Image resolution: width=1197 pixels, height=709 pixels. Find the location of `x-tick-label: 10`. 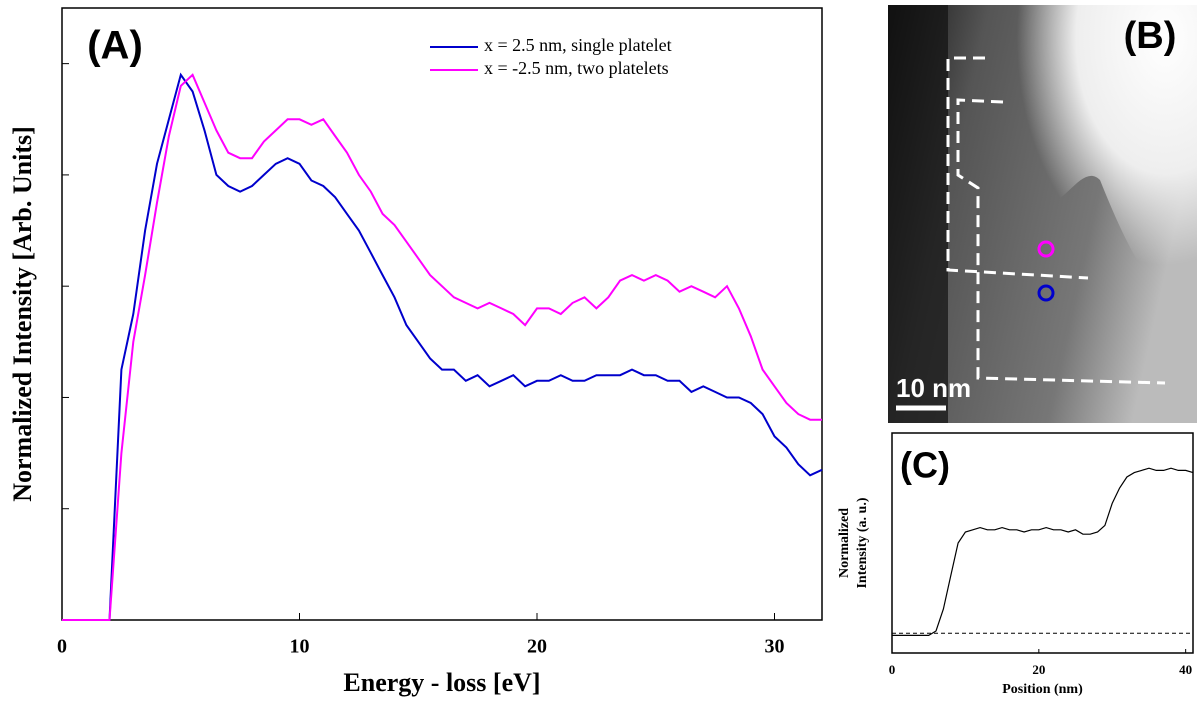

x-tick-label: 10 is located at coordinates (300, 647).